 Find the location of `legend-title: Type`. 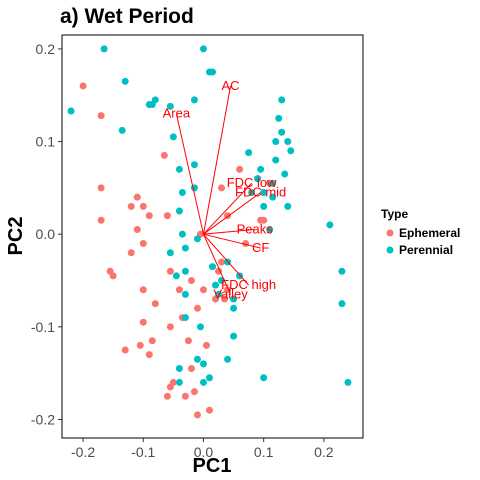

legend-title: Type is located at coordinates (394, 214).